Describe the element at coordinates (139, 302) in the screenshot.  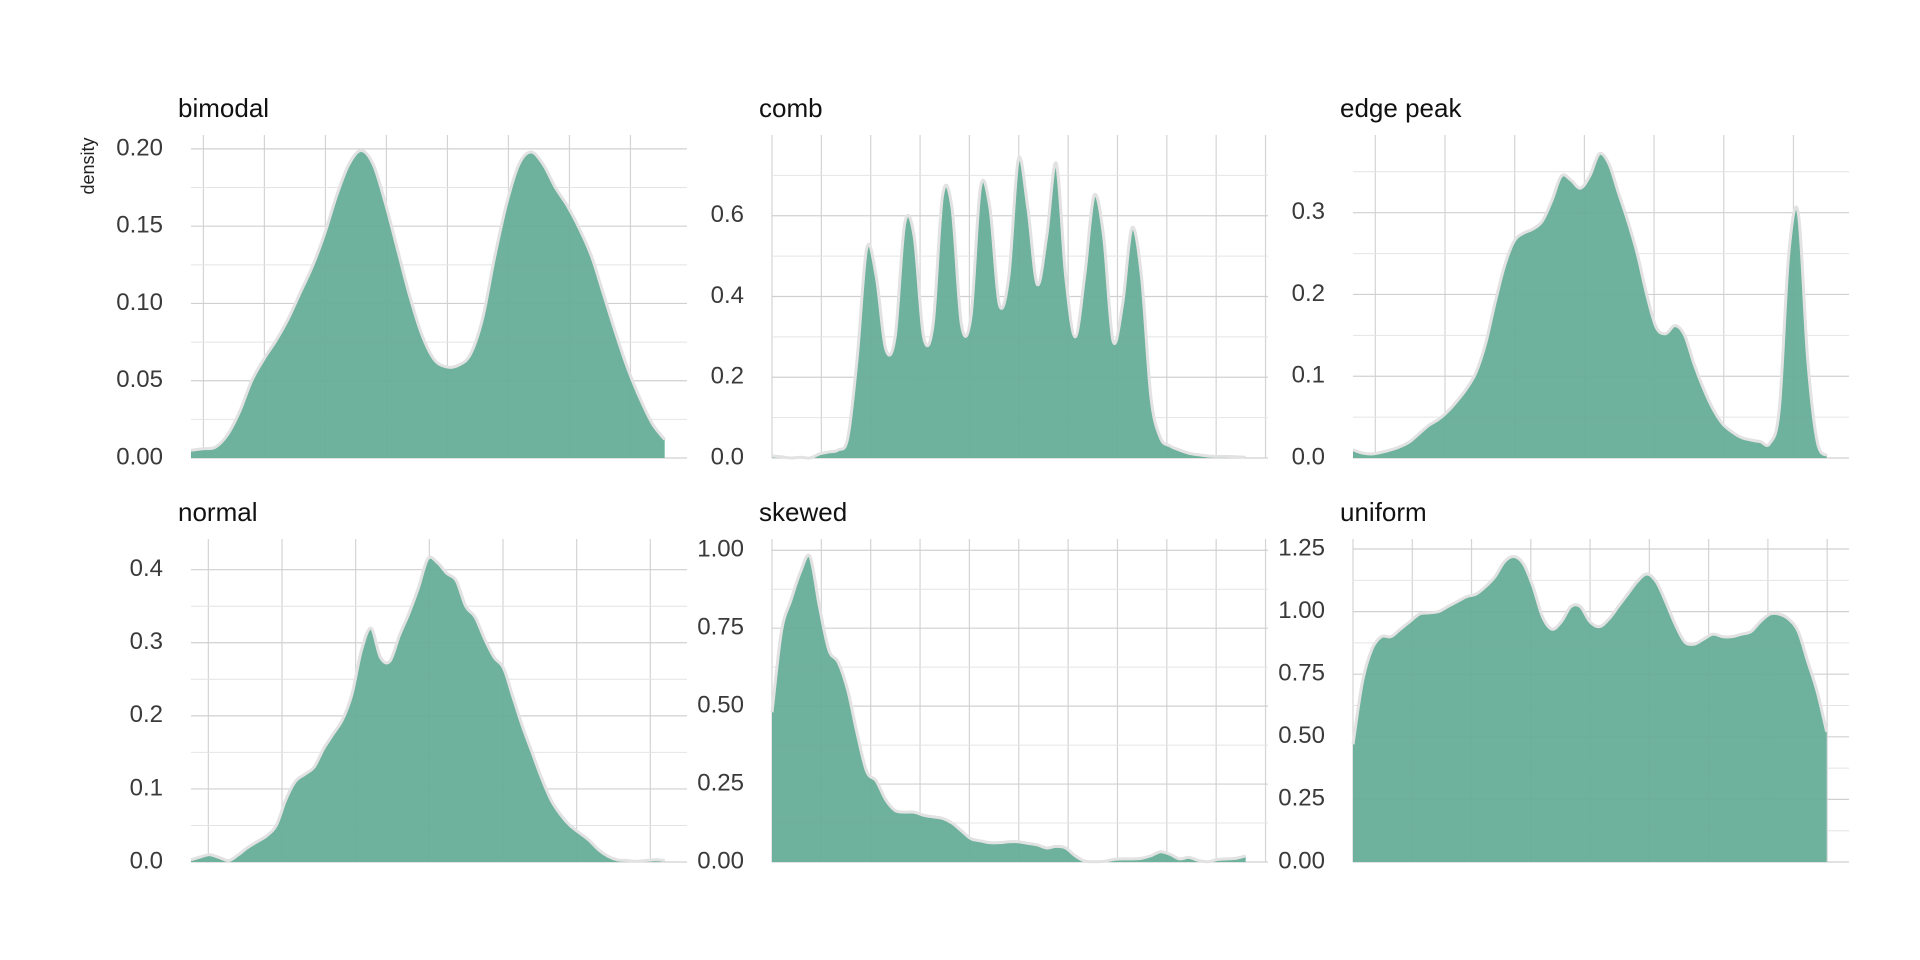
I see `y-tick-label: 0.10` at that location.